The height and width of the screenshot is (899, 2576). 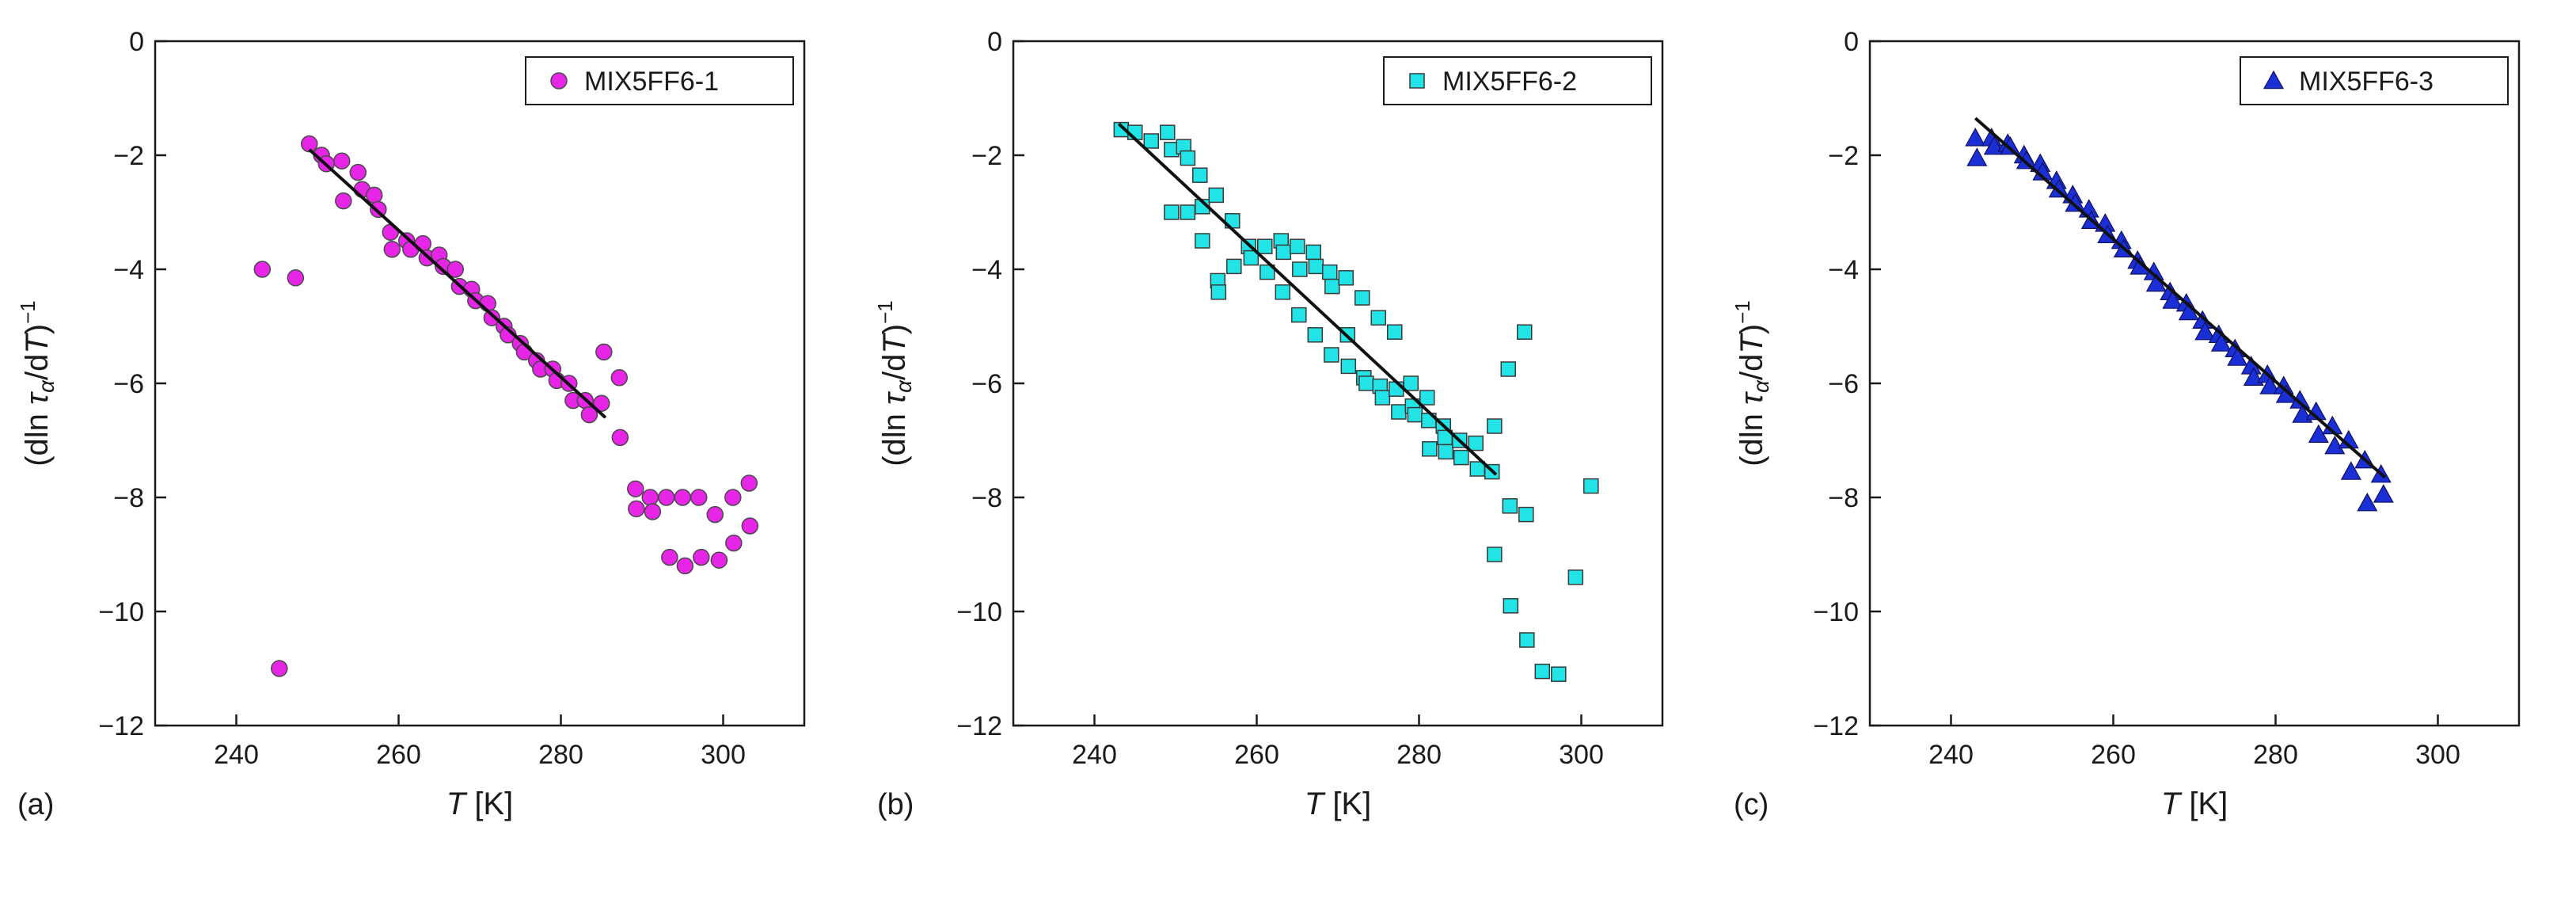 What do you see at coordinates (979, 612) in the screenshot?
I see `y-tick-label: −10` at bounding box center [979, 612].